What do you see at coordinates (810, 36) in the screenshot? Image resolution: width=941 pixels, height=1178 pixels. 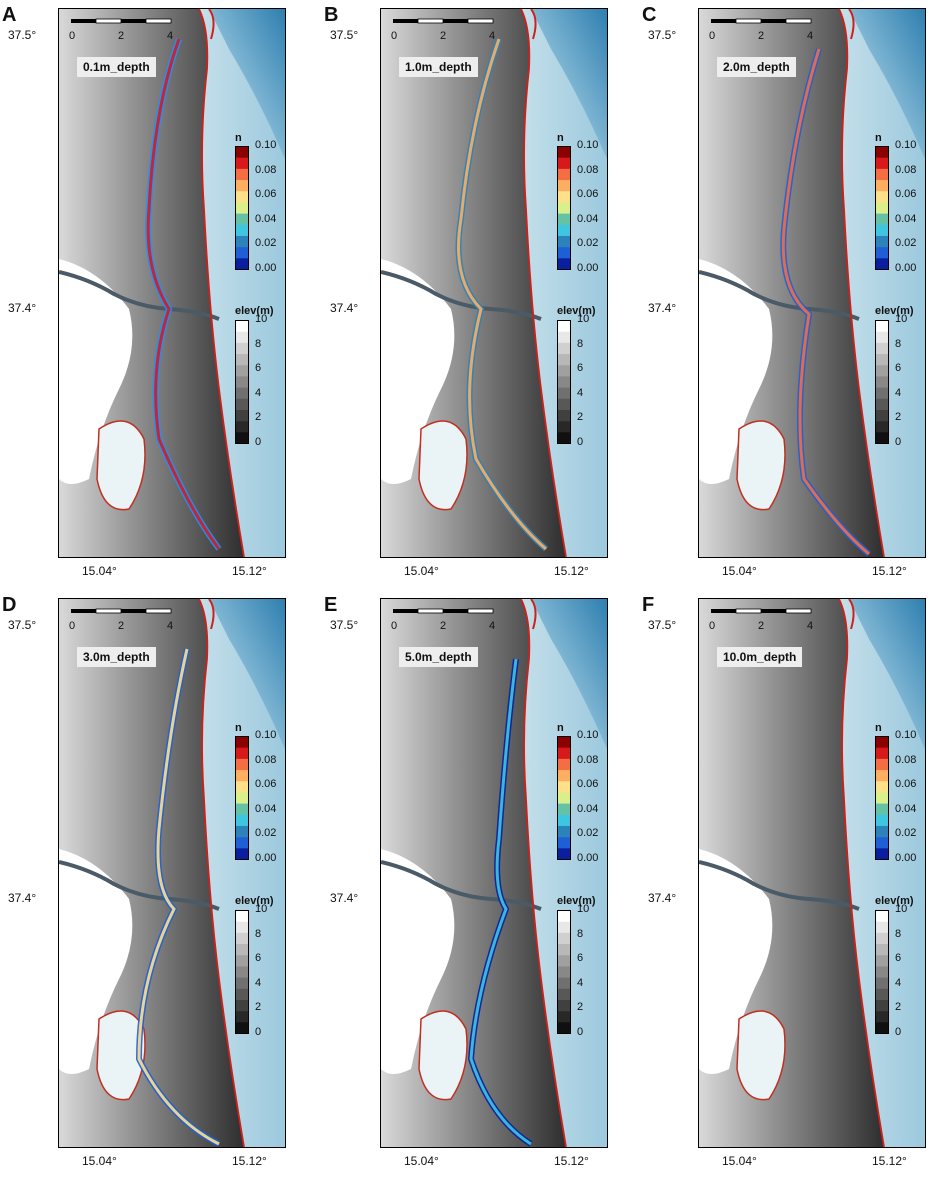 I see `scale-tick-4: 4` at bounding box center [810, 36].